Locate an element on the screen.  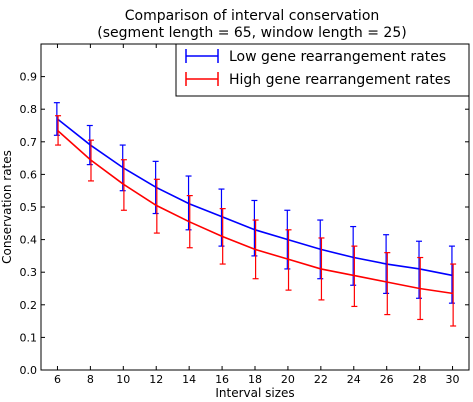
x-tick-label: 30 is located at coordinates (453, 379).